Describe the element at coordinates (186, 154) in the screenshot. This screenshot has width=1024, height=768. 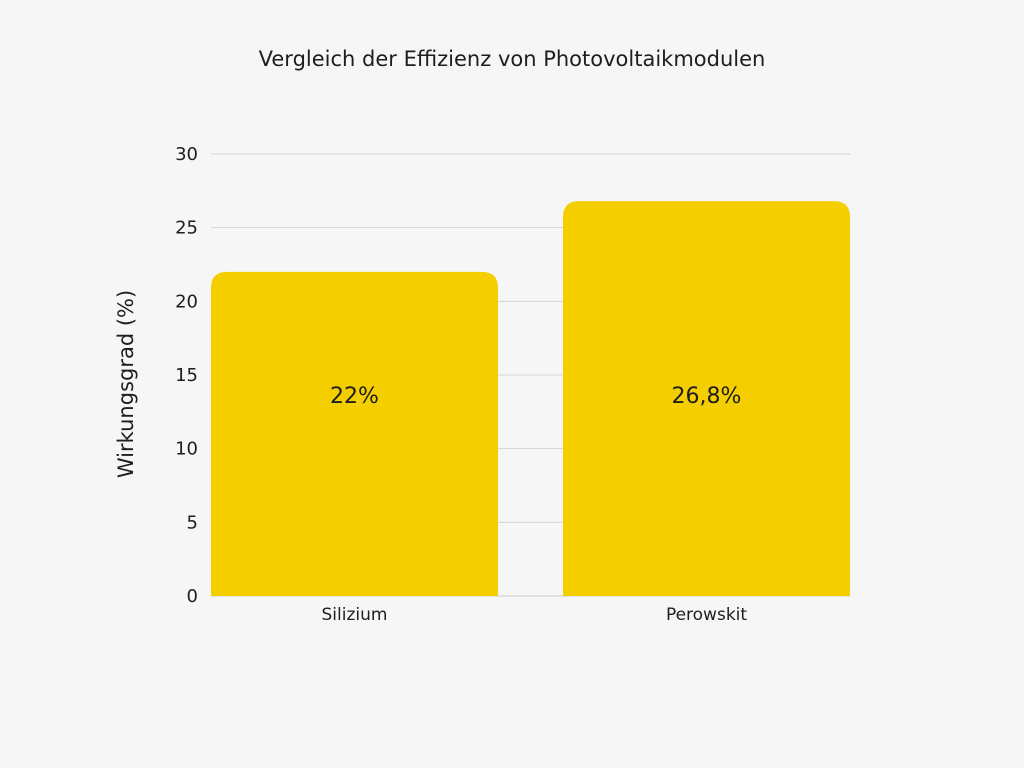
I see `y-tick-label: 30` at that location.